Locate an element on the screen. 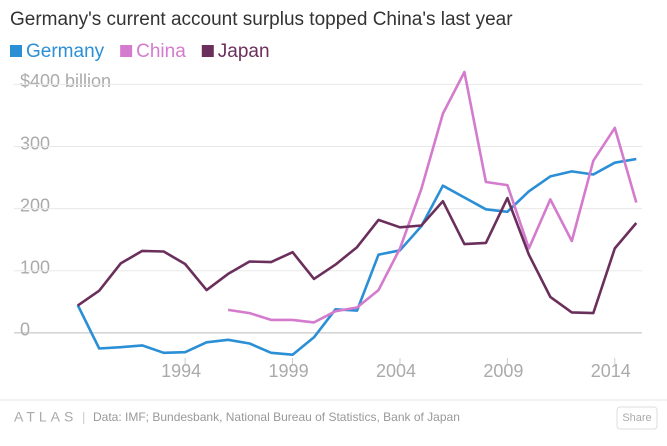 The height and width of the screenshot is (446, 667). legend: Germany China Japan is located at coordinates (140, 51).